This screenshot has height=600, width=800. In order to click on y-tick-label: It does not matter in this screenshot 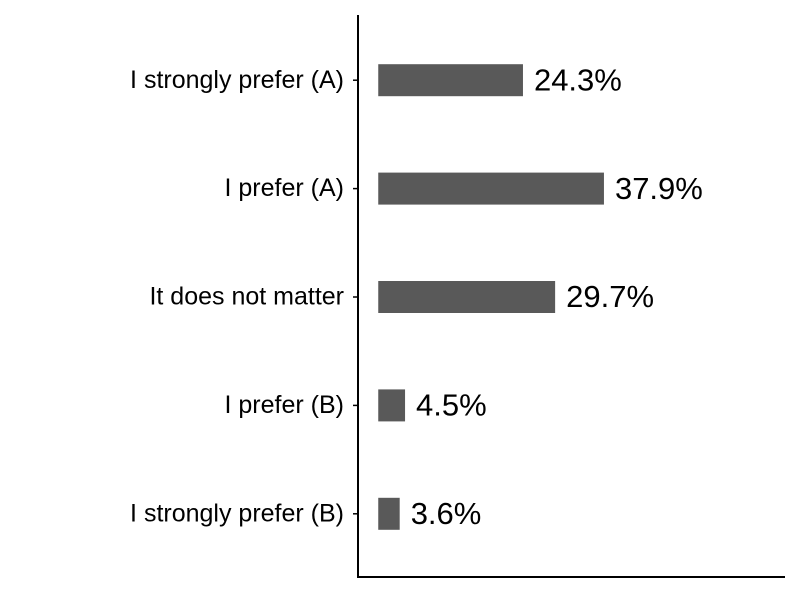, I will do `click(246, 297)`.